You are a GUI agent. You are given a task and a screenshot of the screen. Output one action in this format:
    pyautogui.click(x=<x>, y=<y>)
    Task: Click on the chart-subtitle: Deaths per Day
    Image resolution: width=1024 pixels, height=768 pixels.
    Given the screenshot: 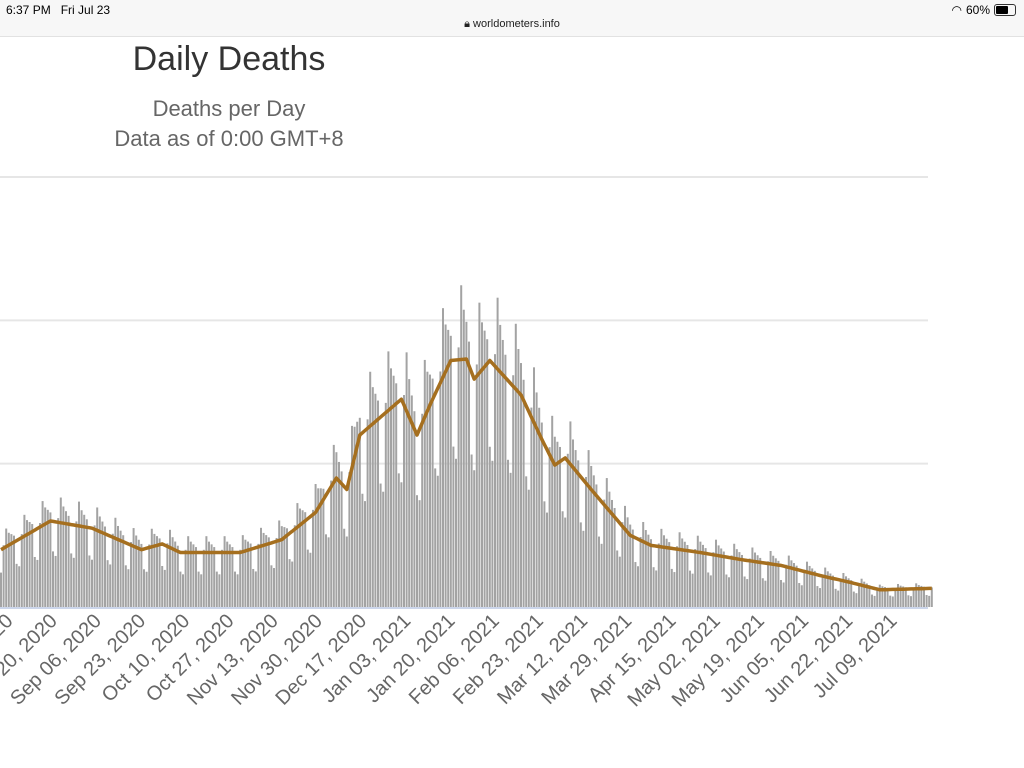 What is the action you would take?
    pyautogui.click(x=229, y=108)
    